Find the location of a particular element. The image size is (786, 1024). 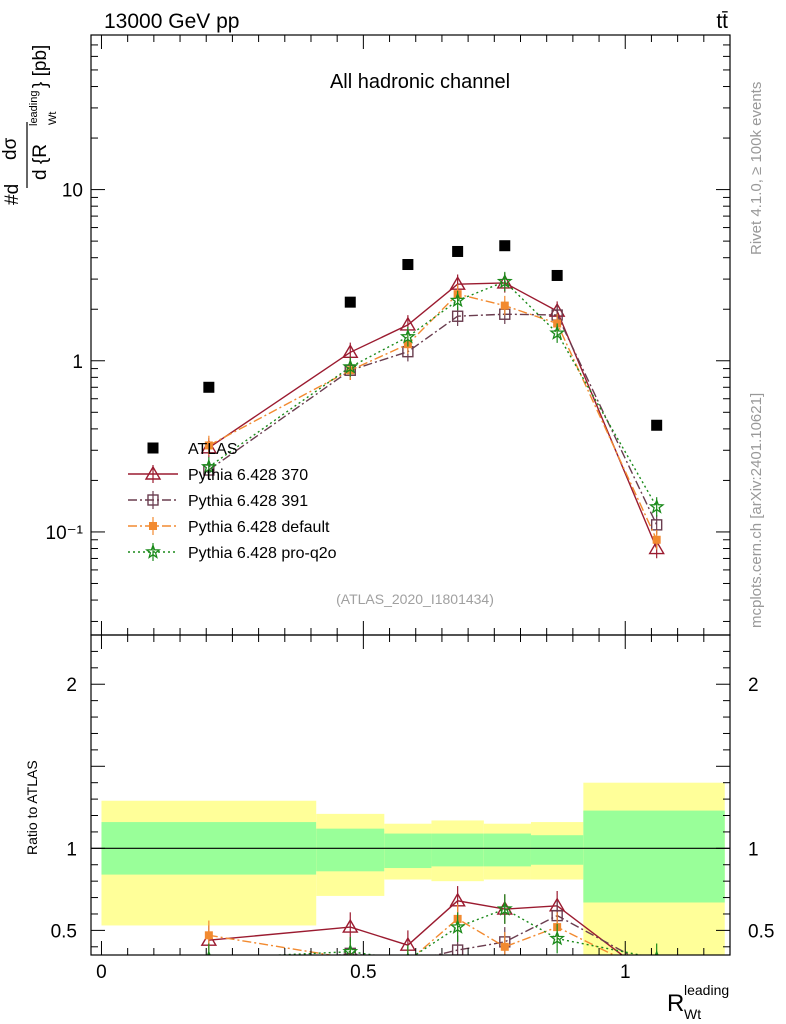

x-tick-label-1: 0.5 is located at coordinates (363, 972).